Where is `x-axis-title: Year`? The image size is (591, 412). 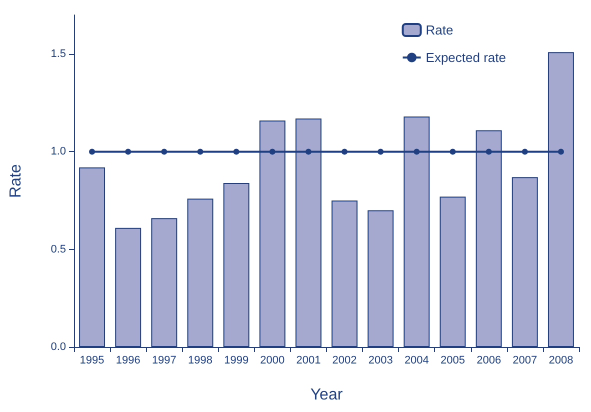 x-axis-title: Year is located at coordinates (327, 395).